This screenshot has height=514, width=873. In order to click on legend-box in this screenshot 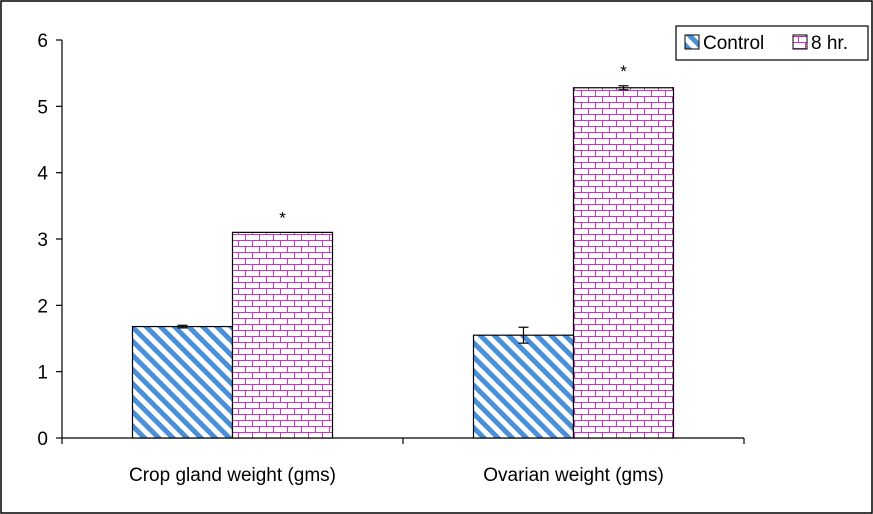, I will do `click(772, 43)`.